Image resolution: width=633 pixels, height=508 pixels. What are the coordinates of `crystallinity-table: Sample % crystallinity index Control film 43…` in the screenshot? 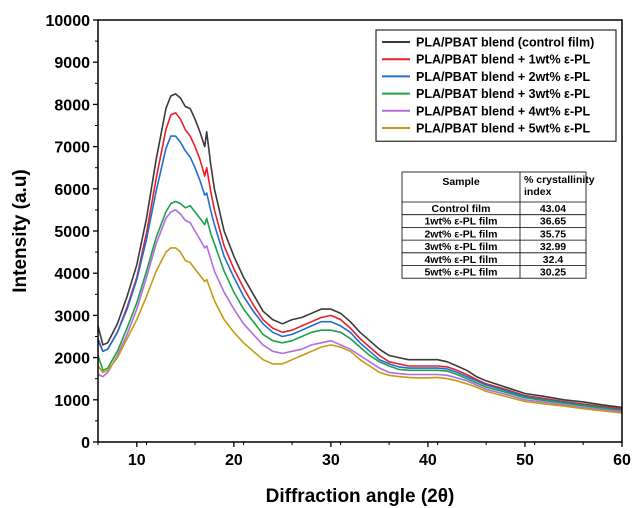 It's located at (498, 225).